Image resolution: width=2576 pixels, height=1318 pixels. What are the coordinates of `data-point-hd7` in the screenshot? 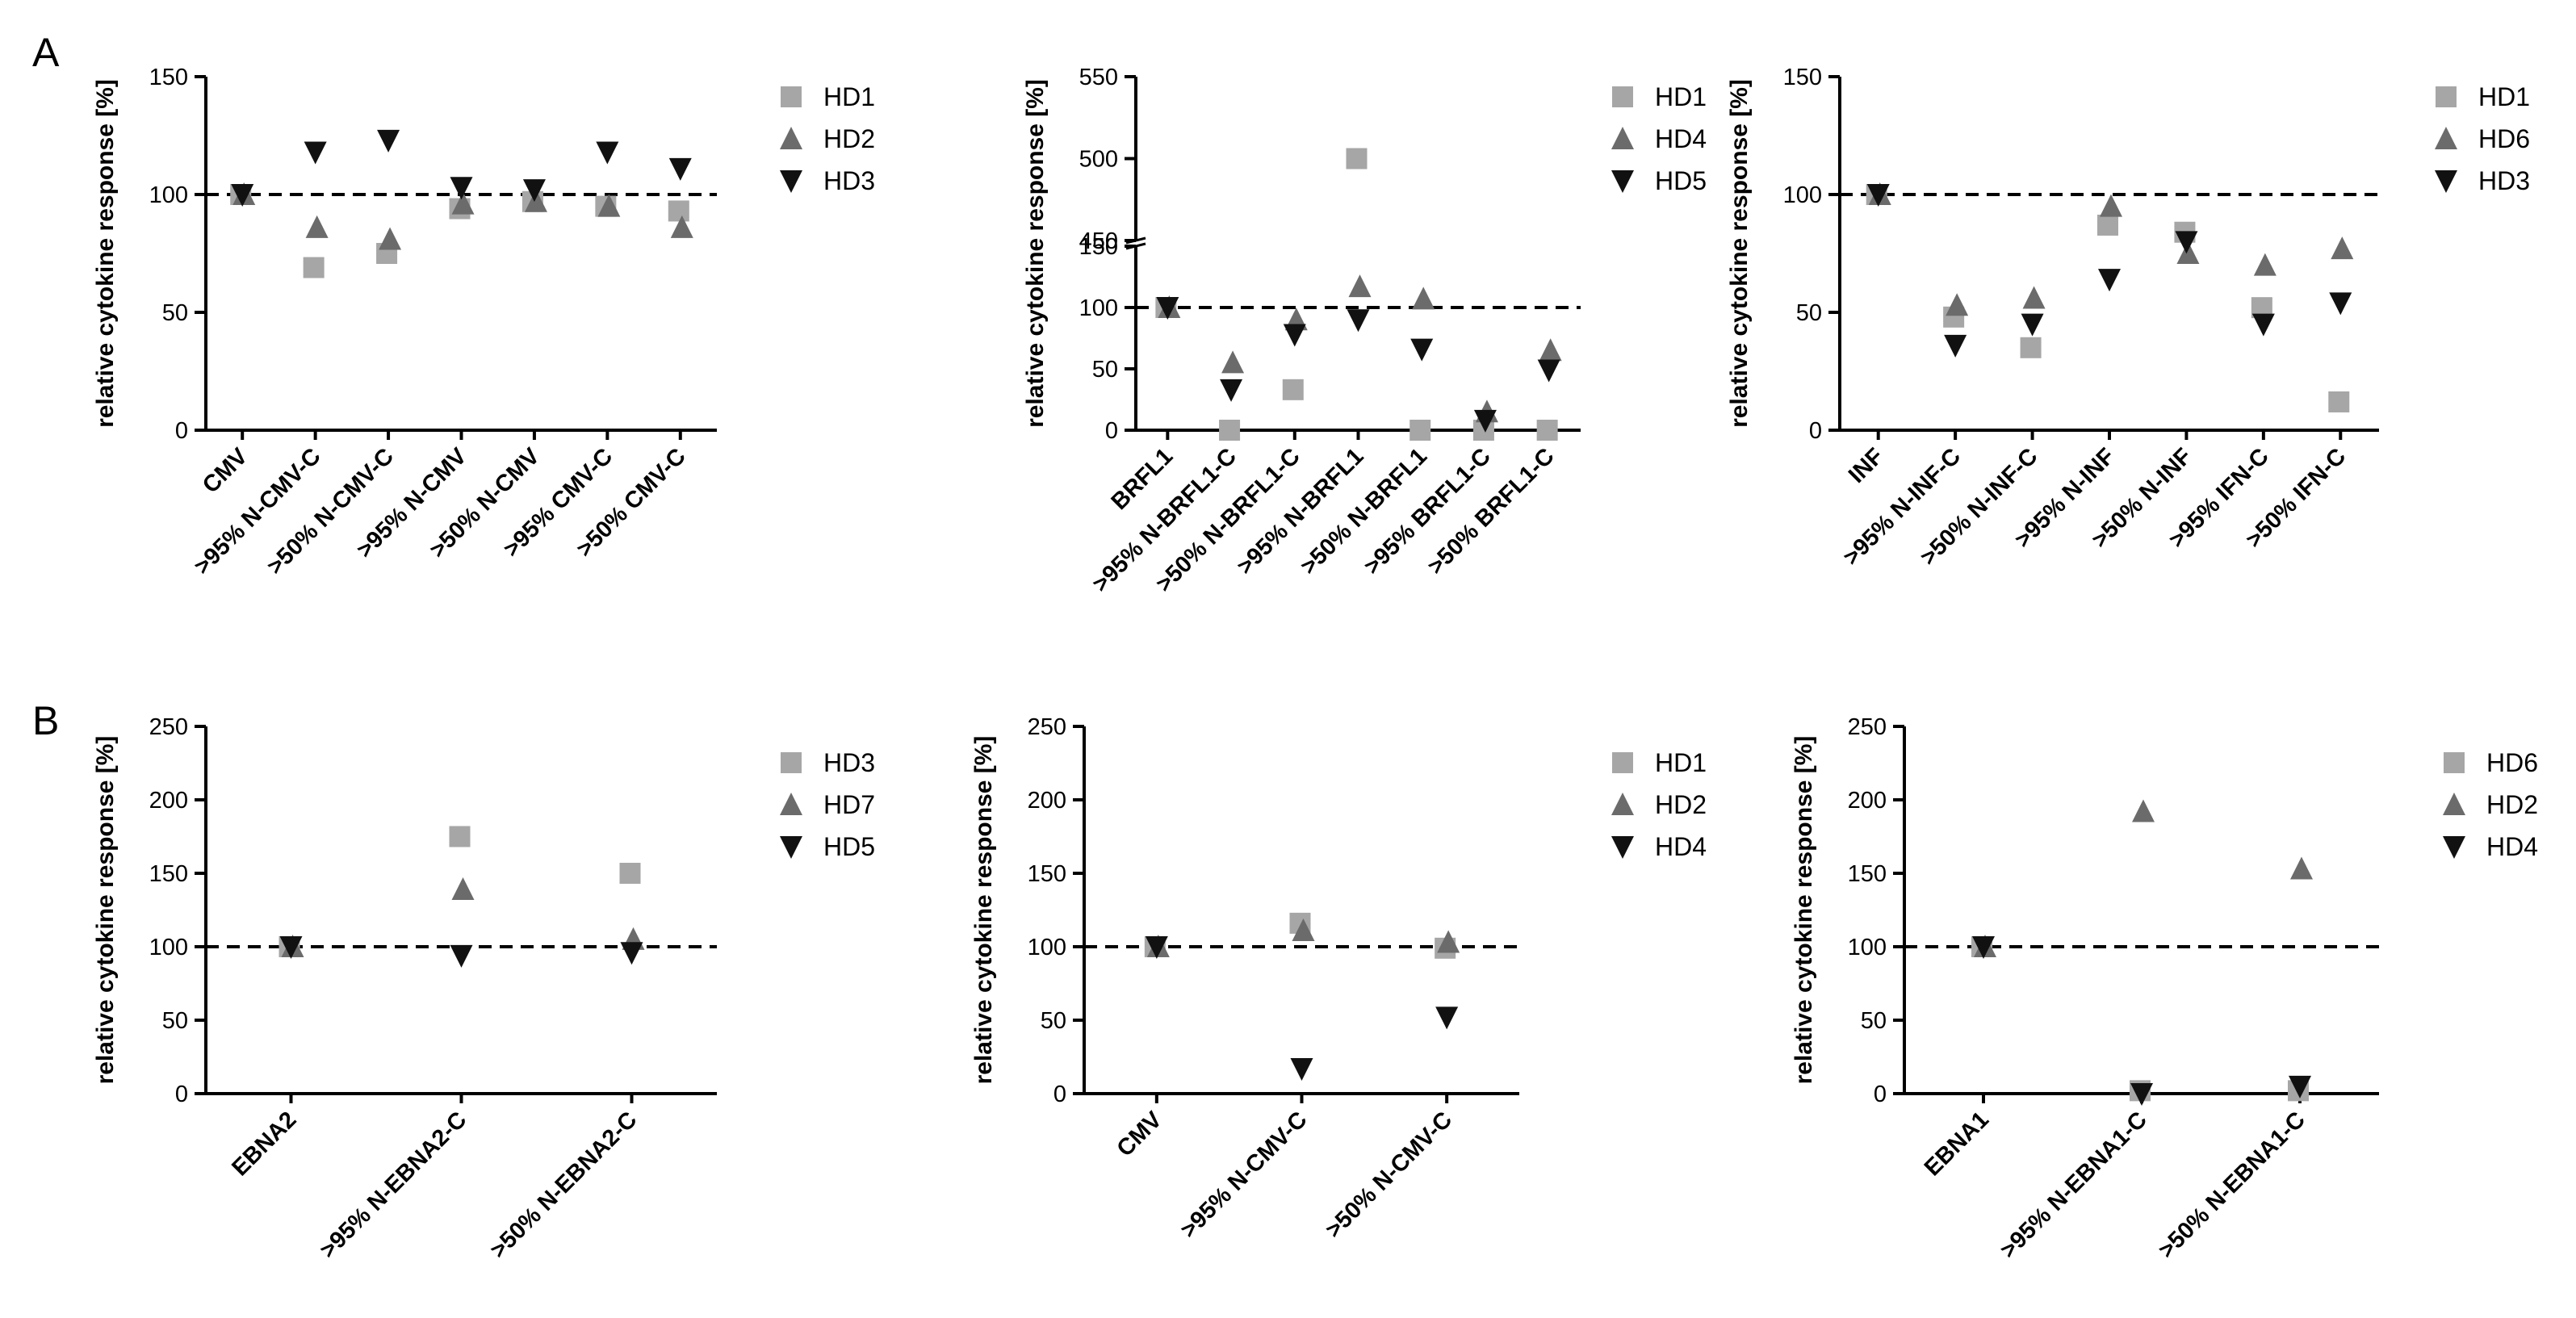 It's located at (463, 889).